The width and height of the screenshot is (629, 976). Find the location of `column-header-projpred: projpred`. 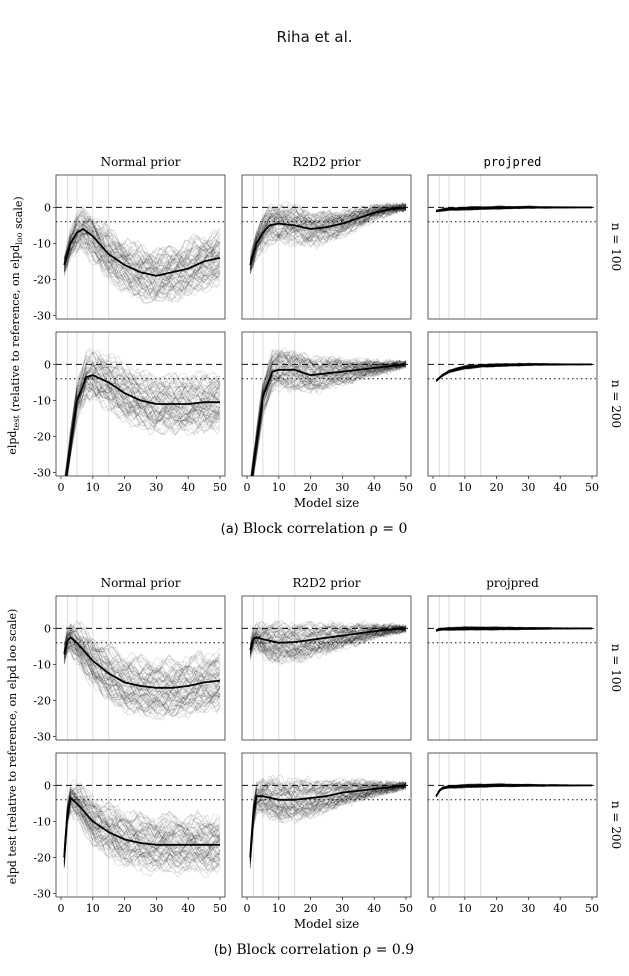

column-header-projpred: projpred is located at coordinates (512, 583).